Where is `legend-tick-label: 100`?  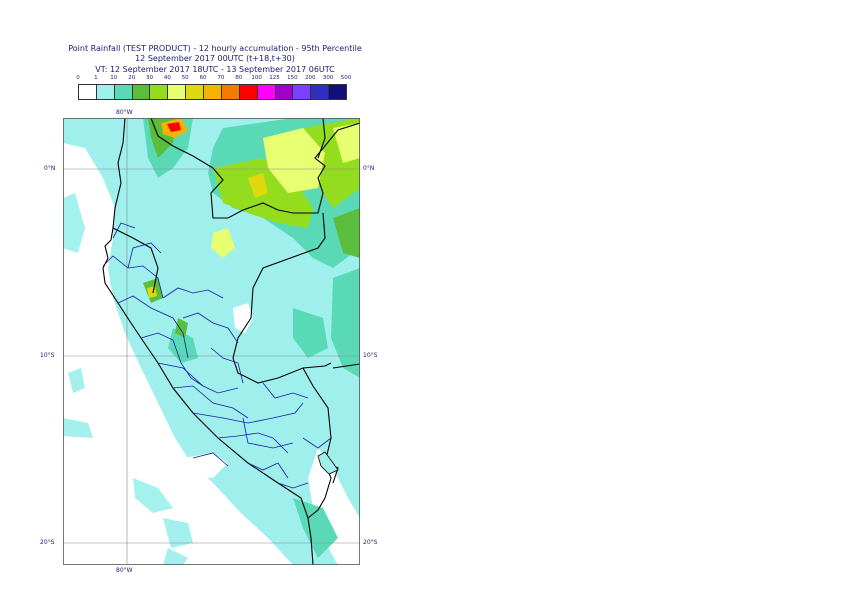 legend-tick-label: 100 is located at coordinates (256, 78).